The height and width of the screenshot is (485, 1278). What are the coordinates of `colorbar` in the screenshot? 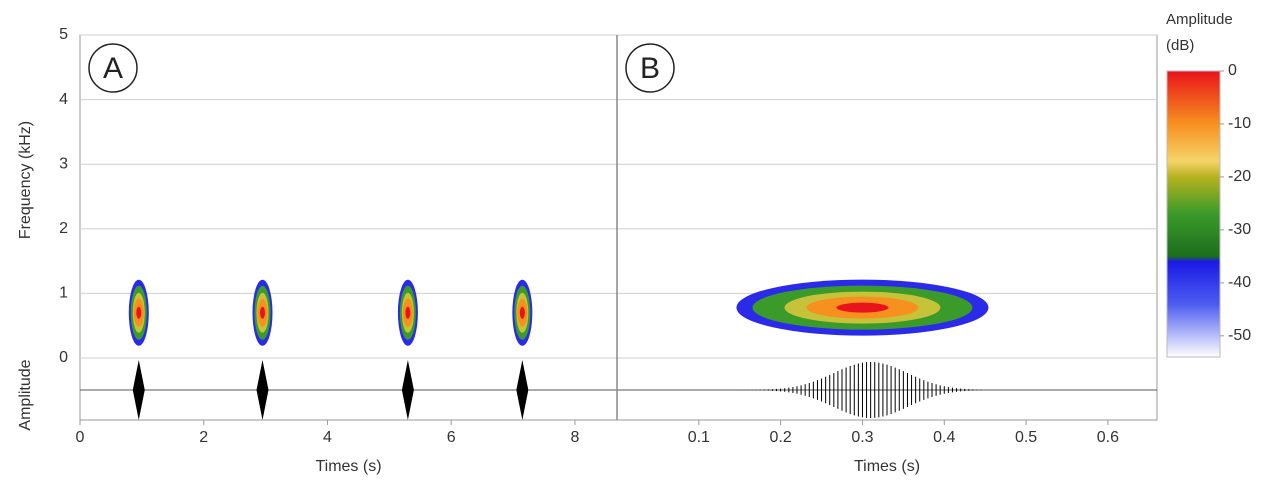 It's located at (1193, 214).